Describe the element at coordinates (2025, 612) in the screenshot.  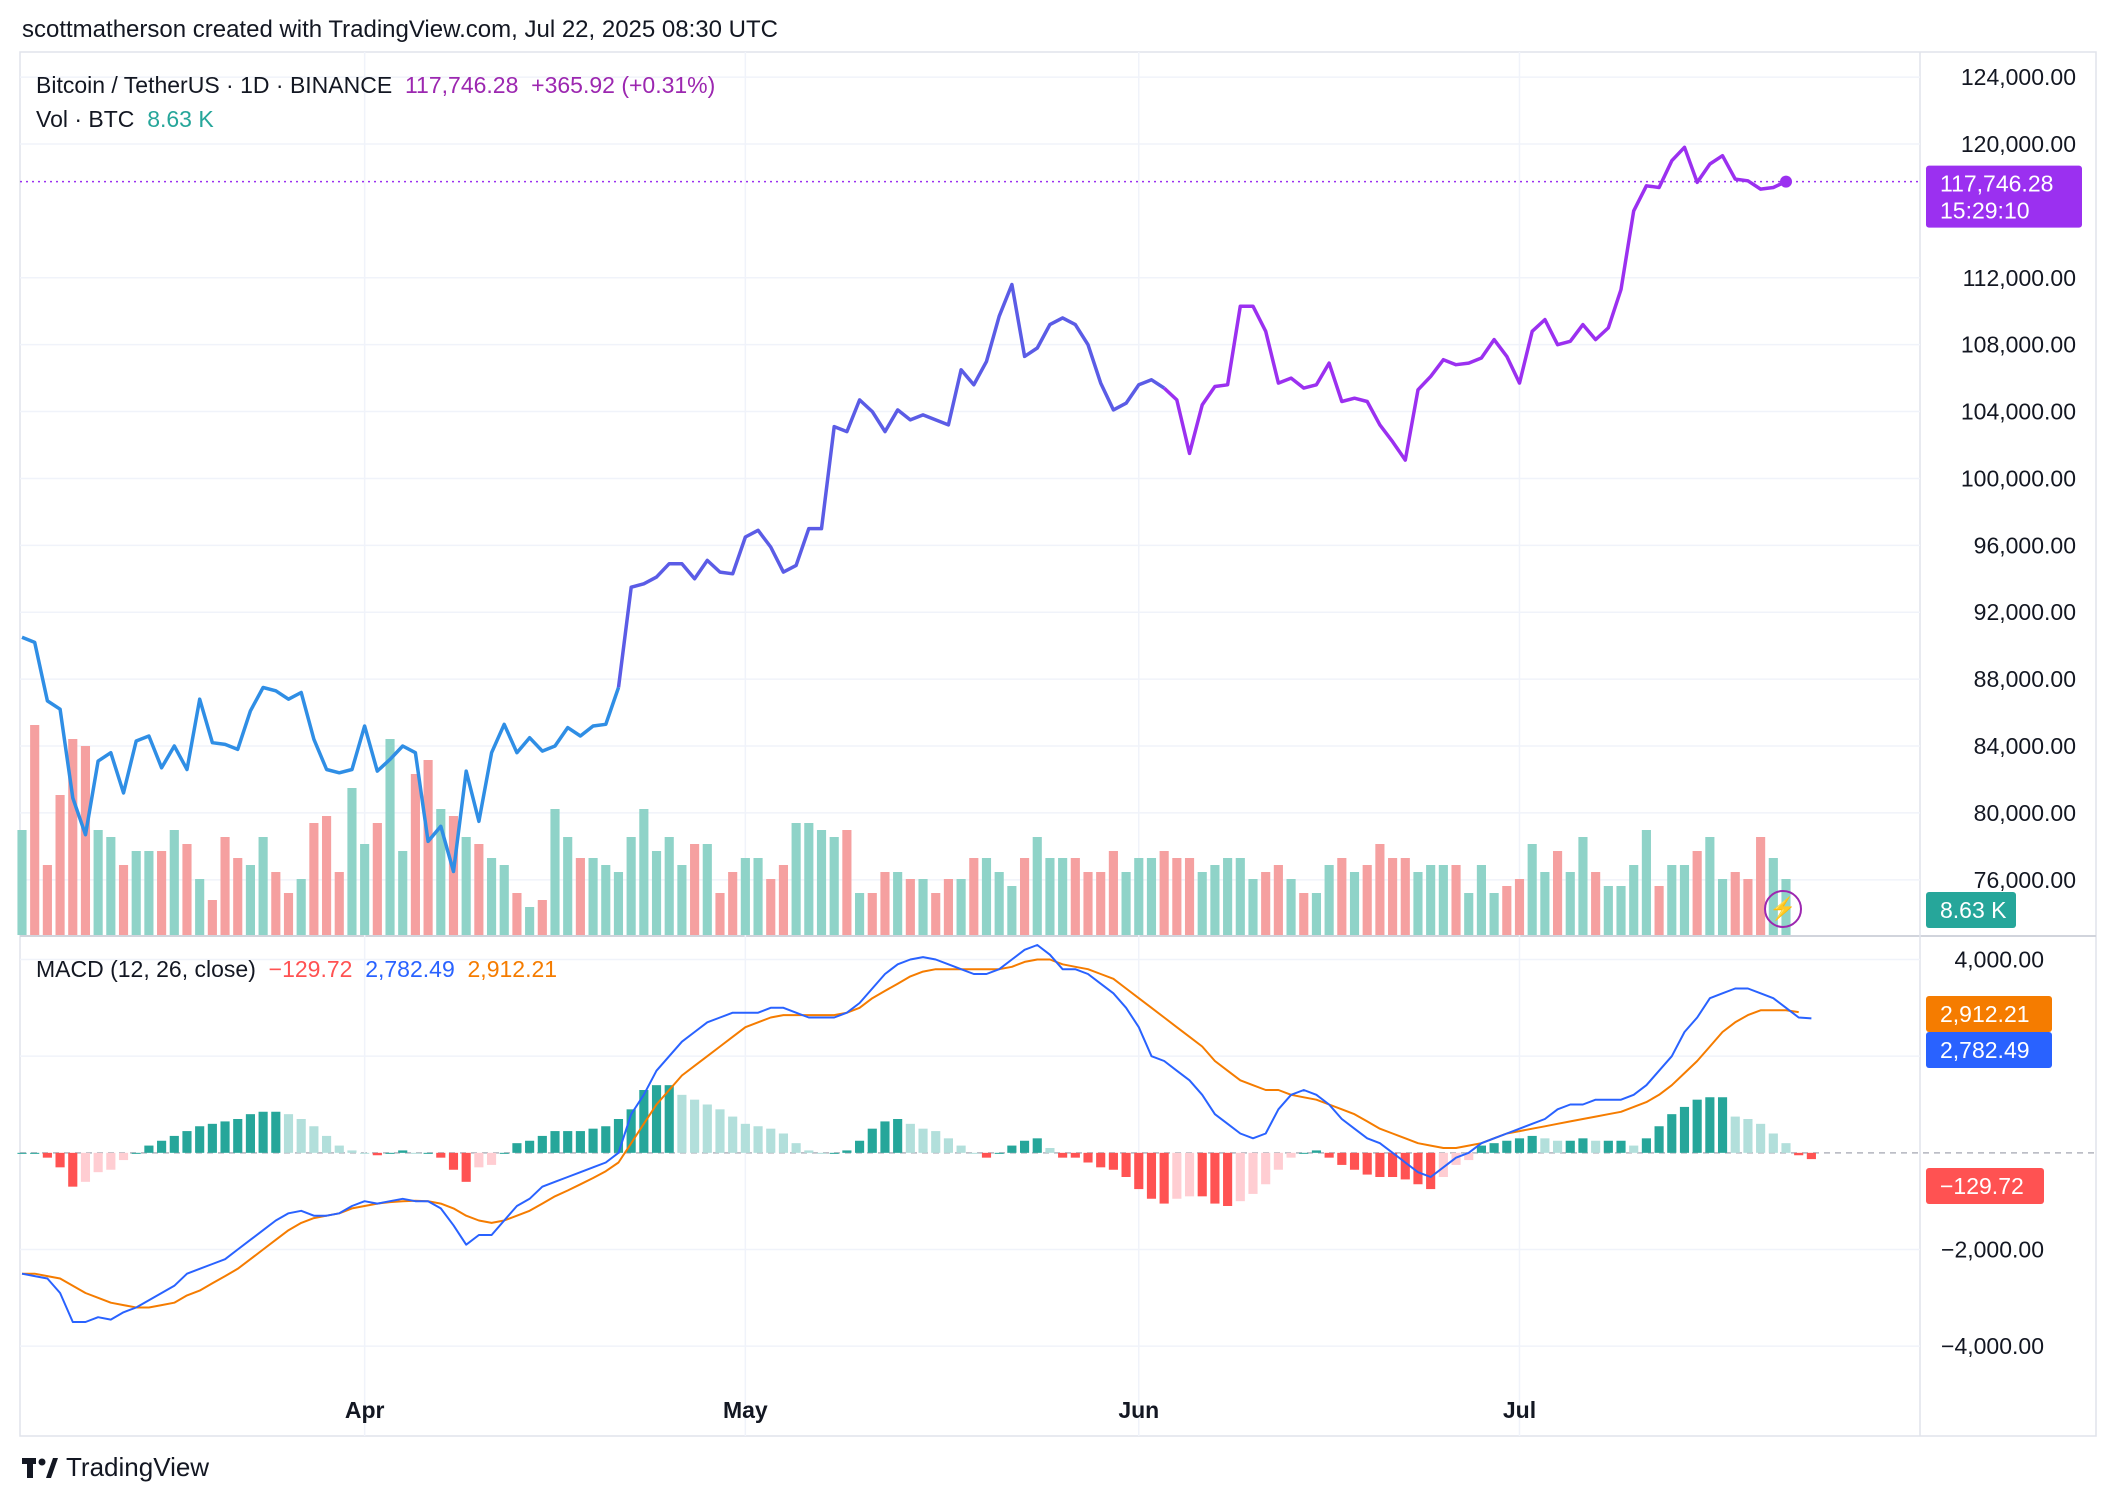
I see `price-tick-label: 92,000.00` at that location.